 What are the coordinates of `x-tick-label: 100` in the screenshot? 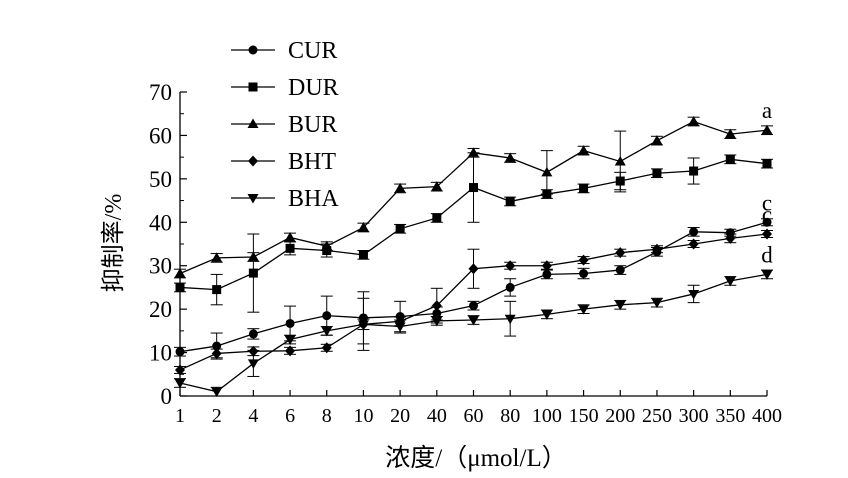 It's located at (547, 416).